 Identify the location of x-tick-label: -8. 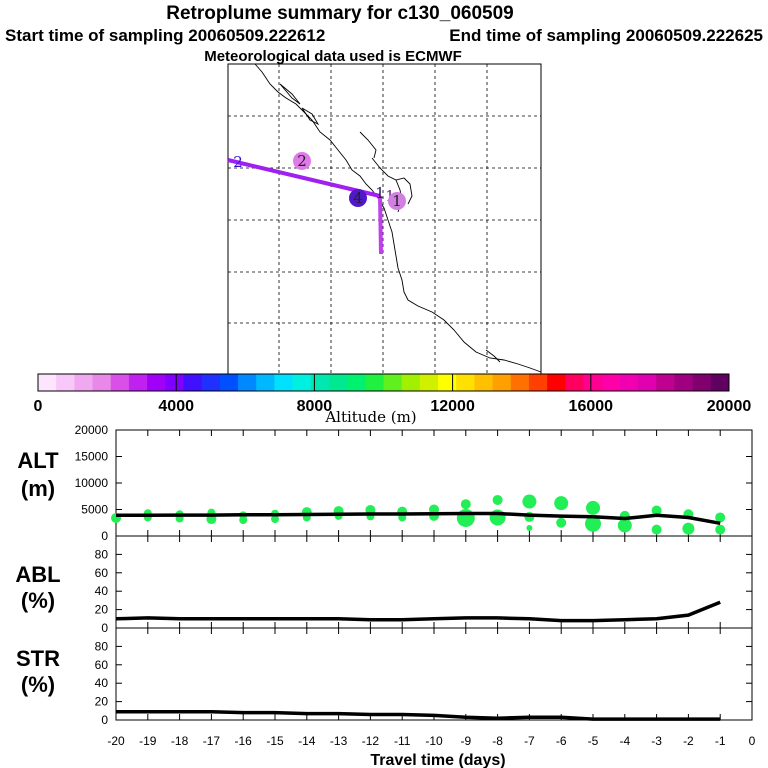
(497, 741).